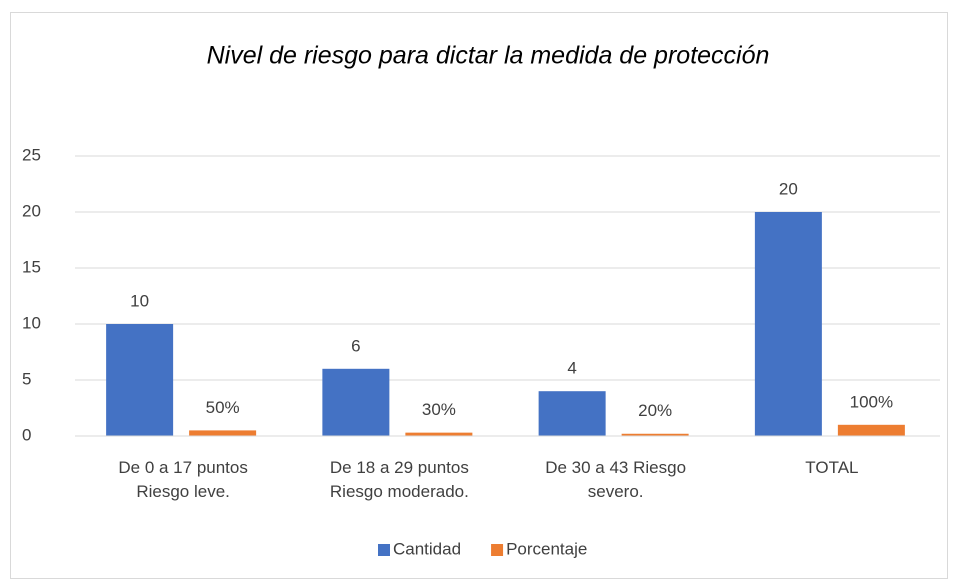  I want to click on legend-label: Cantidad, so click(427, 548).